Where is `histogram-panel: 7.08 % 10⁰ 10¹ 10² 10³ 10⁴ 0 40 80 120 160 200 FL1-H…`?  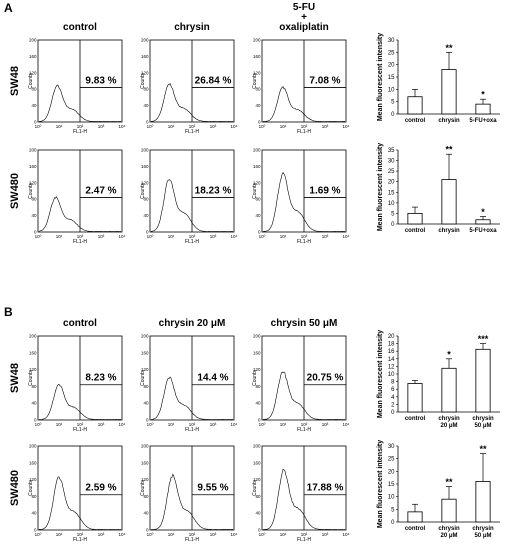
histogram-panel: 7.08 % 10⁰ 10¹ 10² 10³ 10⁴ 0 40 80 120 160 200 FL1-H… is located at coordinates (301, 87).